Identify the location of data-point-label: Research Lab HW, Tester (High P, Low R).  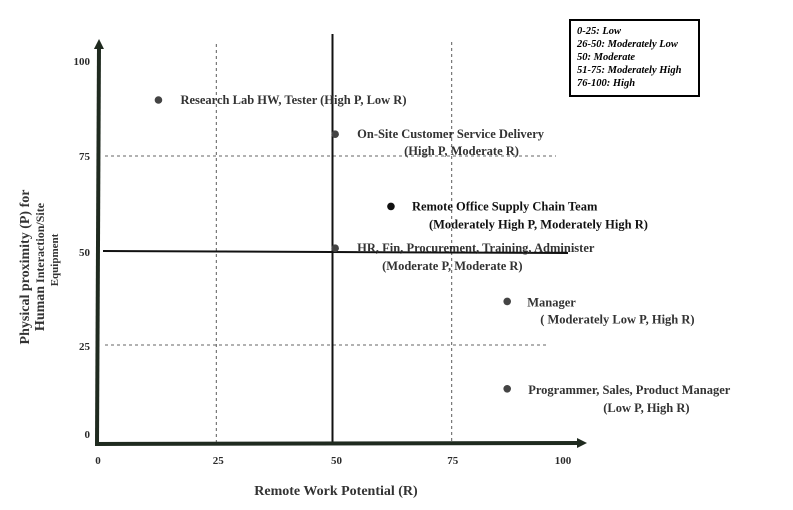
(293, 100).